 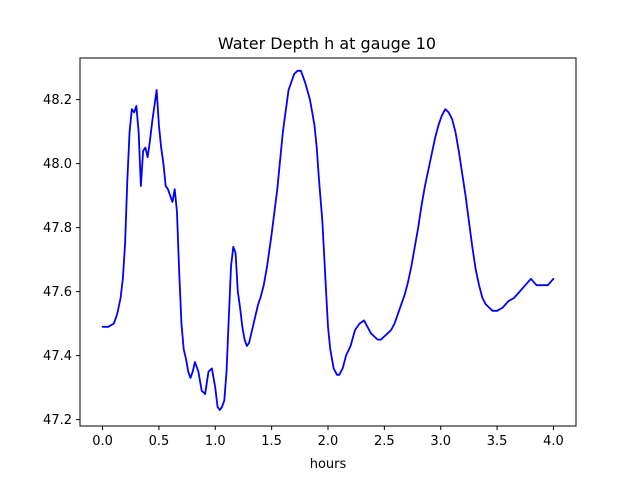 I want to click on x-axis-label: hours, so click(x=328, y=464).